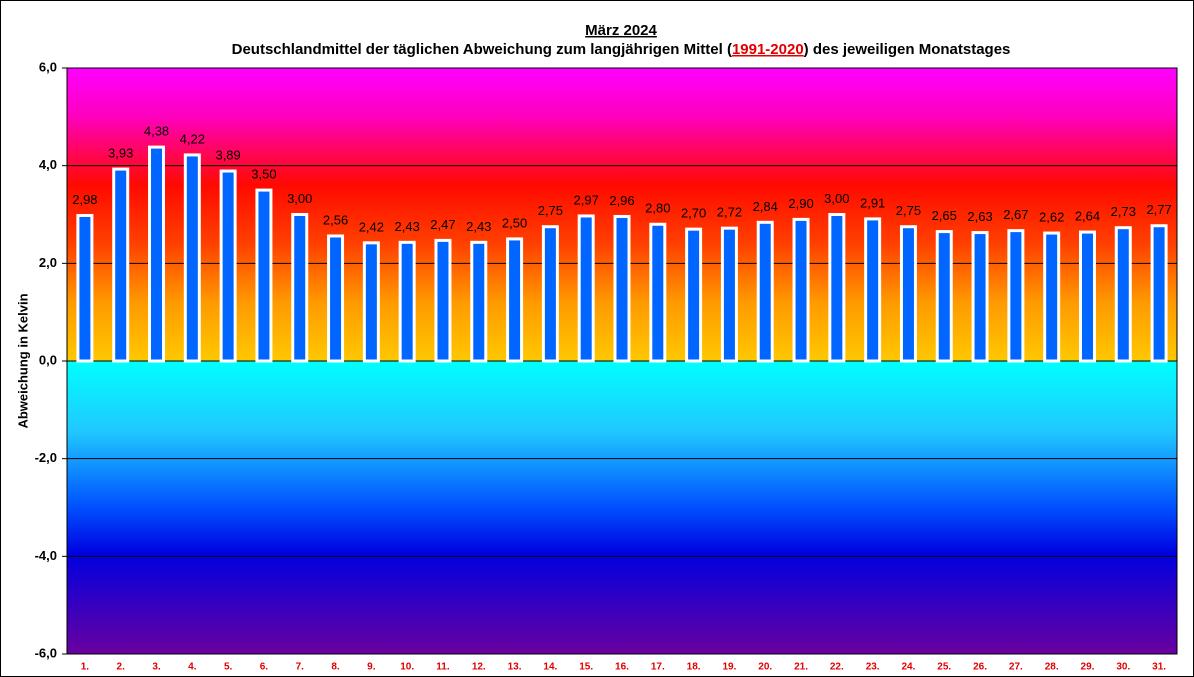  Describe the element at coordinates (1123, 667) in the screenshot. I see `x-tick-label: 30.` at that location.